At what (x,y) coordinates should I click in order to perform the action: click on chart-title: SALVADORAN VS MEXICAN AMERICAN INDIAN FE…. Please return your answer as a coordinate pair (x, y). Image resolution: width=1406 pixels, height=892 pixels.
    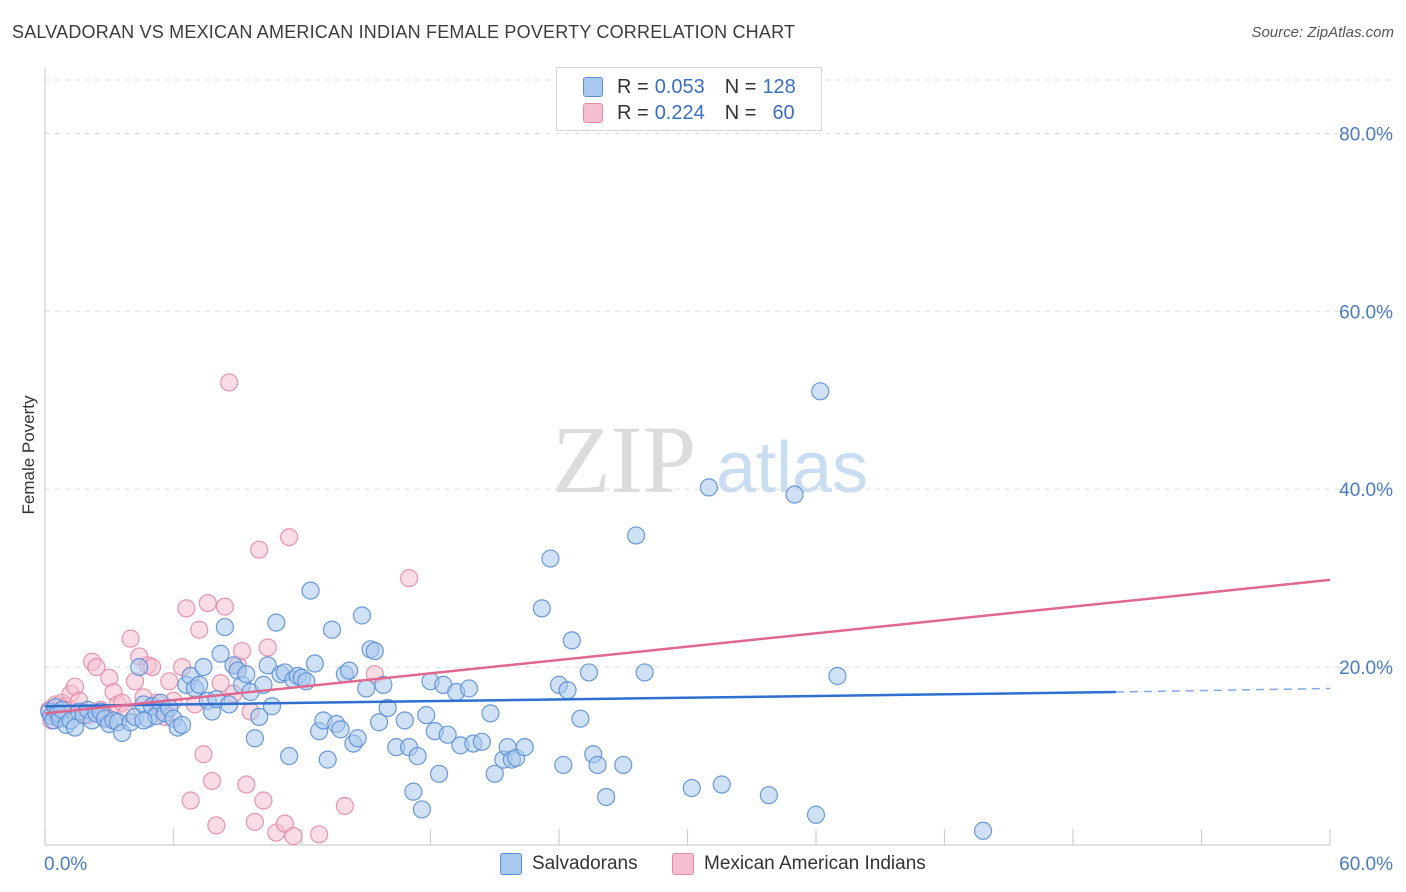
    Looking at the image, I should click on (404, 32).